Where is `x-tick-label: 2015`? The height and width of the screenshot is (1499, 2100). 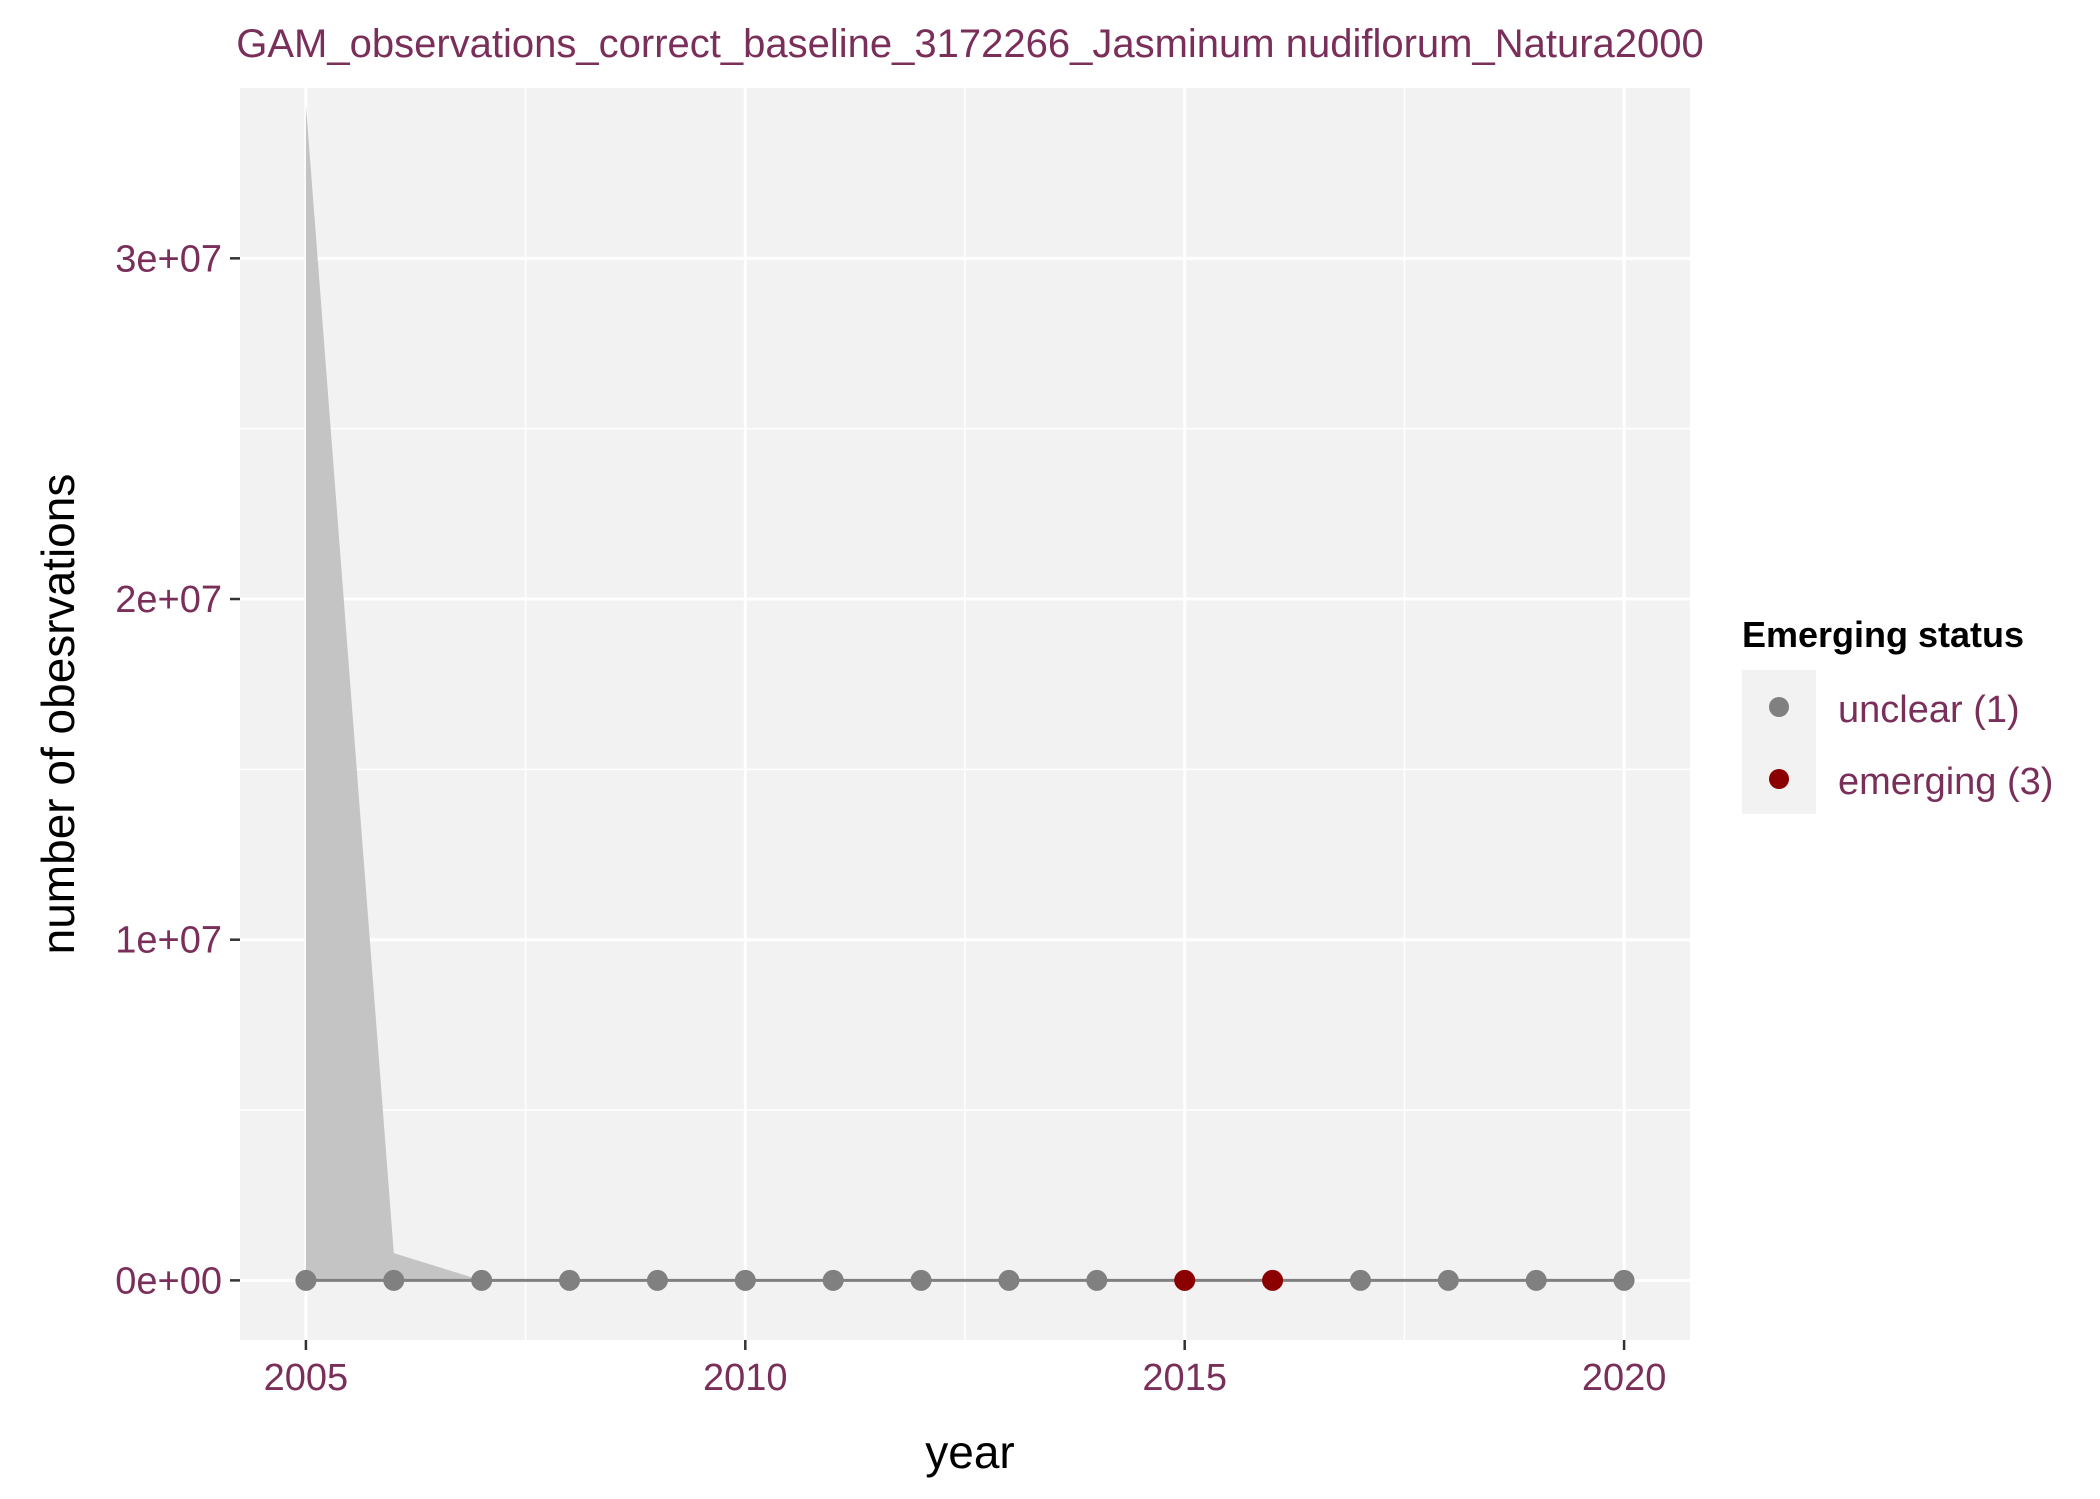 x-tick-label: 2015 is located at coordinates (1184, 1378).